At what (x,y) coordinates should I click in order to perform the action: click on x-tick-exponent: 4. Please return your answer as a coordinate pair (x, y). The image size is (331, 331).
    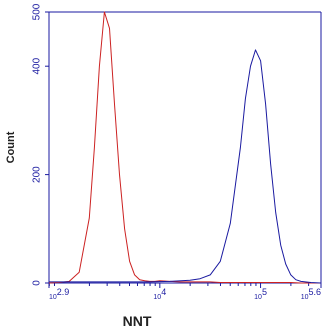
    Looking at the image, I should click on (163, 292).